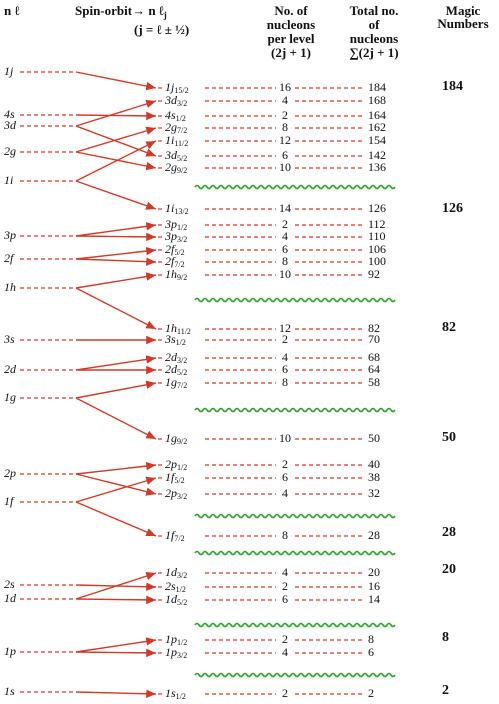 This screenshot has height=704, width=499. I want to click on header-total: ∑(2j + 1), so click(373, 52).